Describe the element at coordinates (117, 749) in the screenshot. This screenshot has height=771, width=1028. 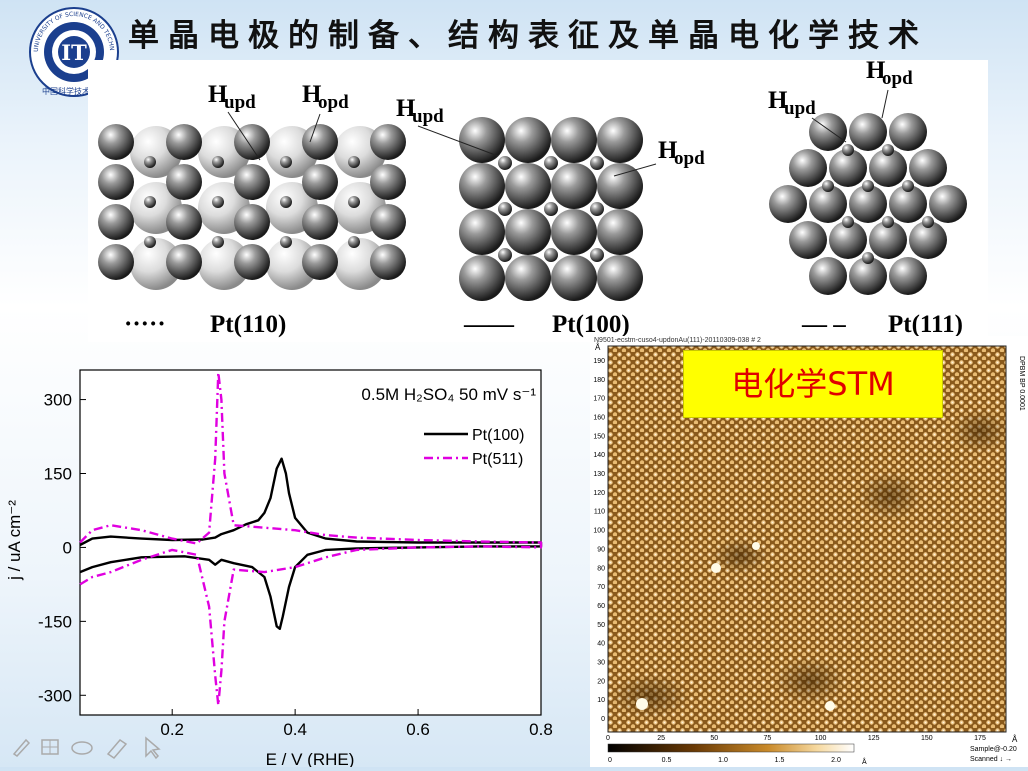
I see `highlighter-icon` at that location.